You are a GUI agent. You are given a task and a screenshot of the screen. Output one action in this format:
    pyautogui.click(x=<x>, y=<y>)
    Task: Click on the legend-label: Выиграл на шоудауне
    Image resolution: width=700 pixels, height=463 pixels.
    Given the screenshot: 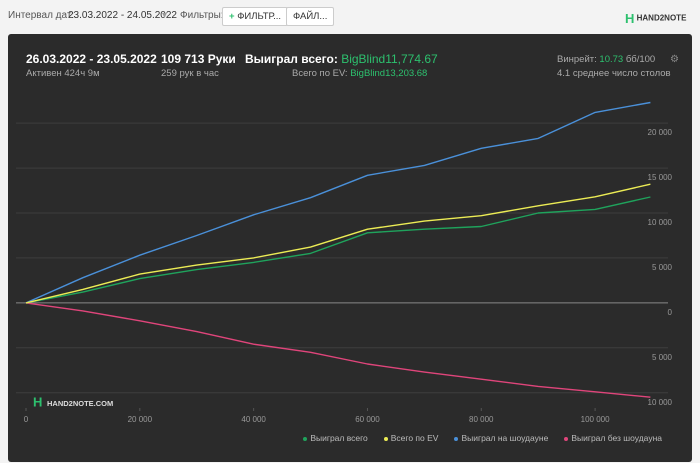 What is the action you would take?
    pyautogui.click(x=505, y=438)
    